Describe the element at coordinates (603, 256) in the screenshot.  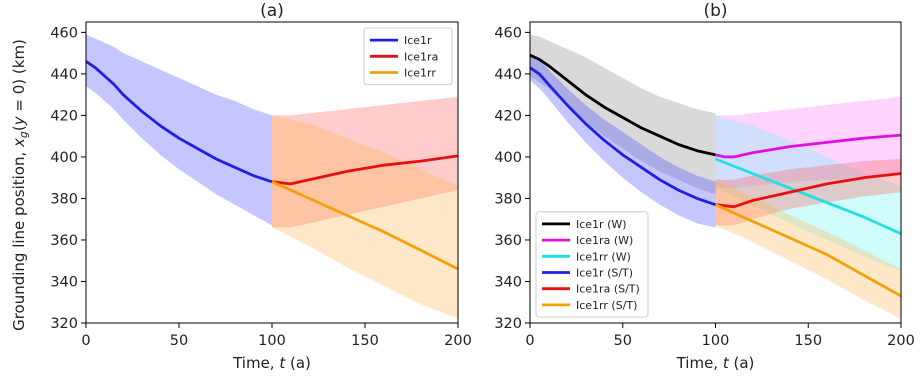
I see `legend-label-ice1rr-w: Ice1rr (W)` at that location.